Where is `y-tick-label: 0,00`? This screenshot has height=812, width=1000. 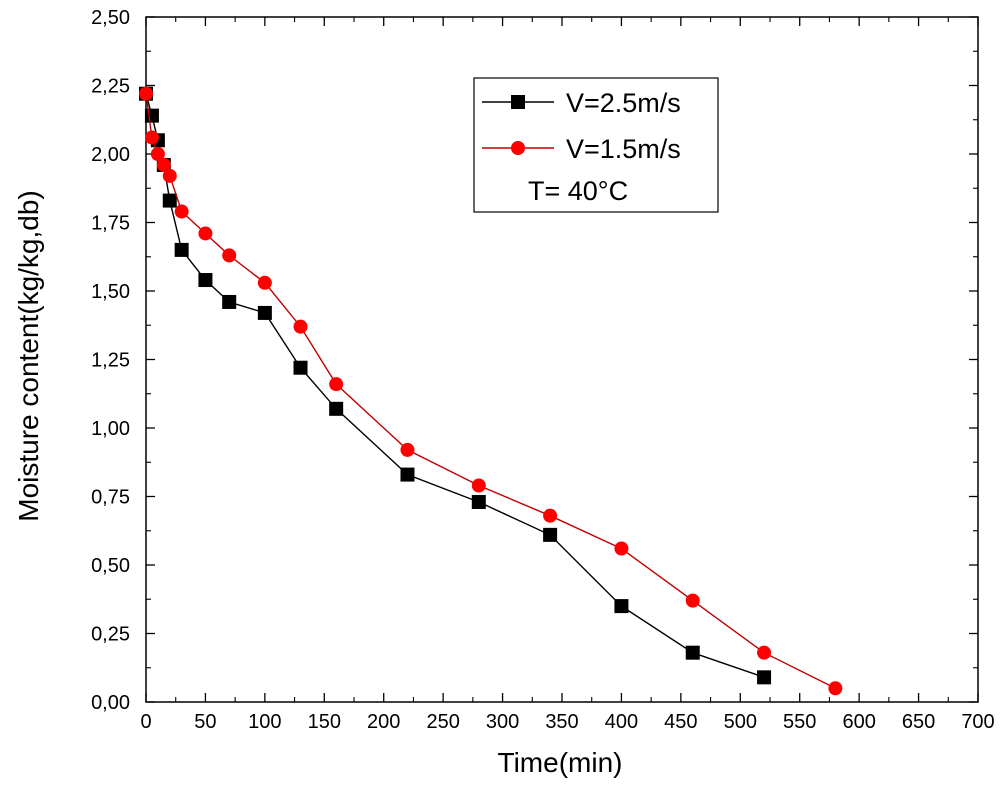
y-tick-label: 0,00 is located at coordinates (110, 703).